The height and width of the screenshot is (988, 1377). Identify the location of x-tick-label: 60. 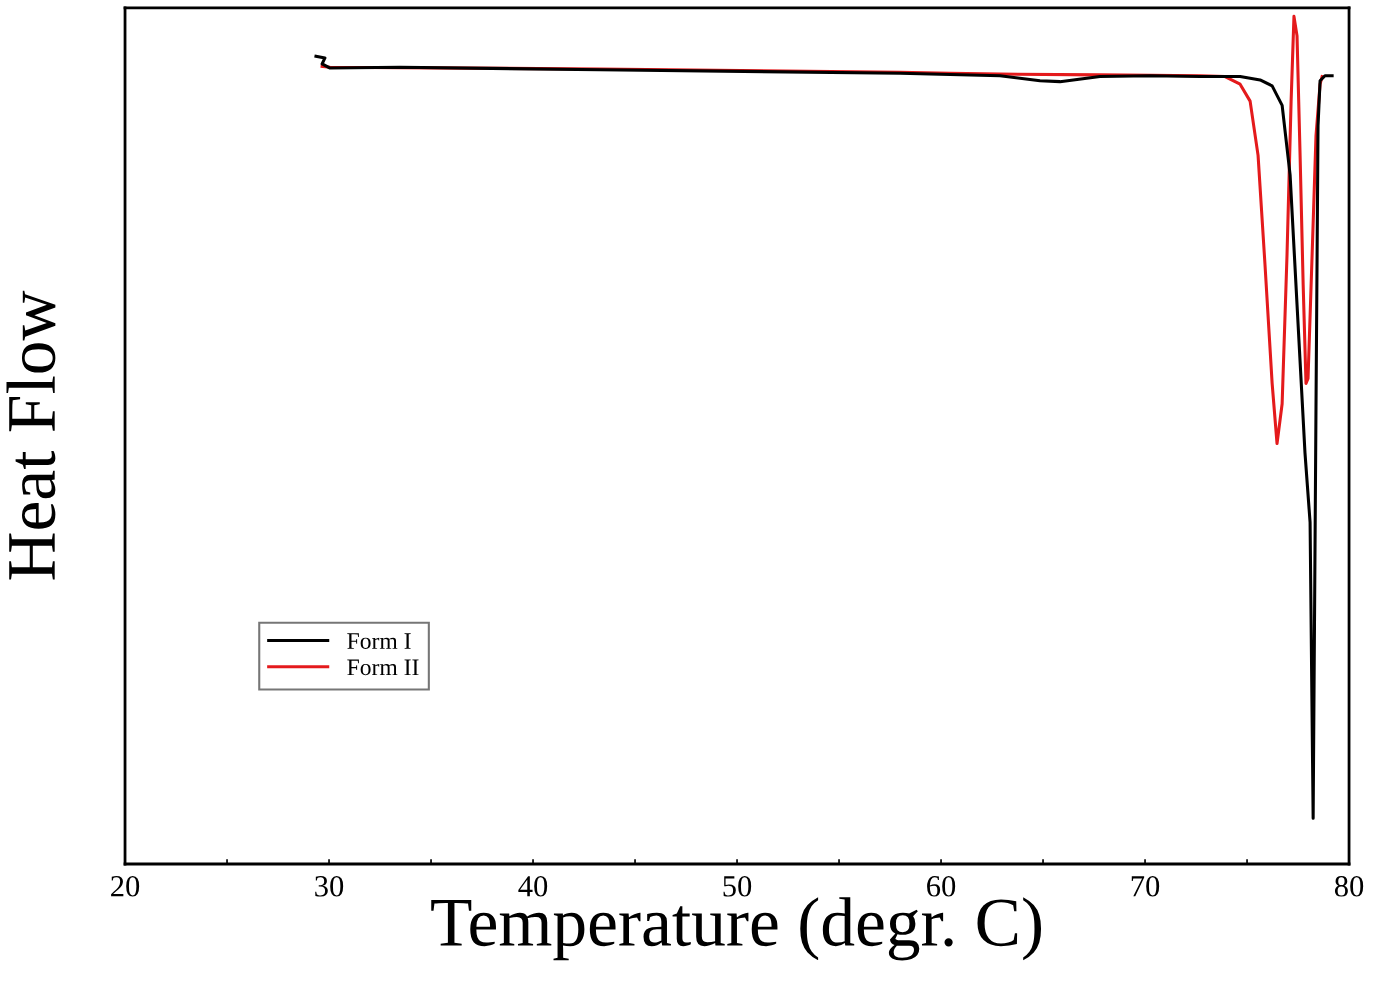
(941, 886).